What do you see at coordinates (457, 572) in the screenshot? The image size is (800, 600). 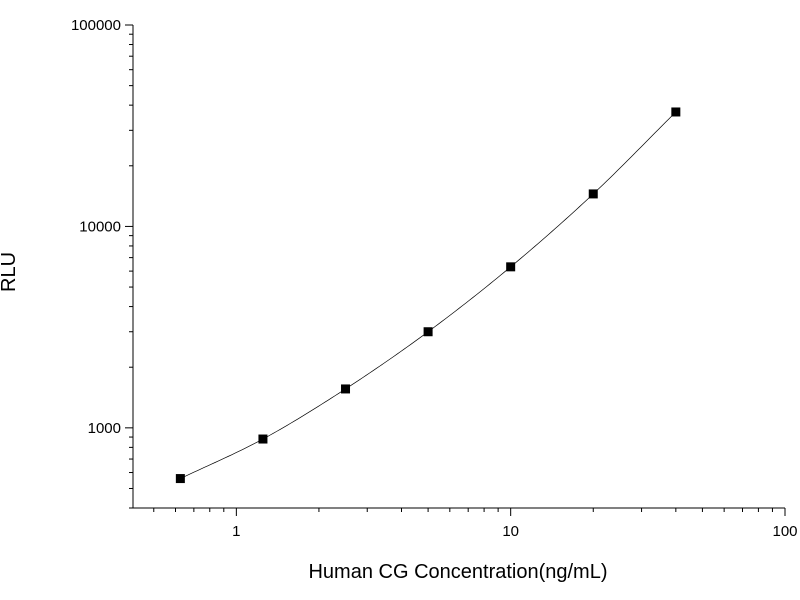 I see `x-axis-title: Human CG Concentration(ng/mL)` at bounding box center [457, 572].